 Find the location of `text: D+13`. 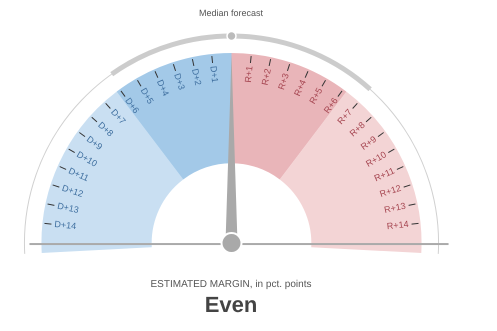

text: D+13 is located at coordinates (68, 207).